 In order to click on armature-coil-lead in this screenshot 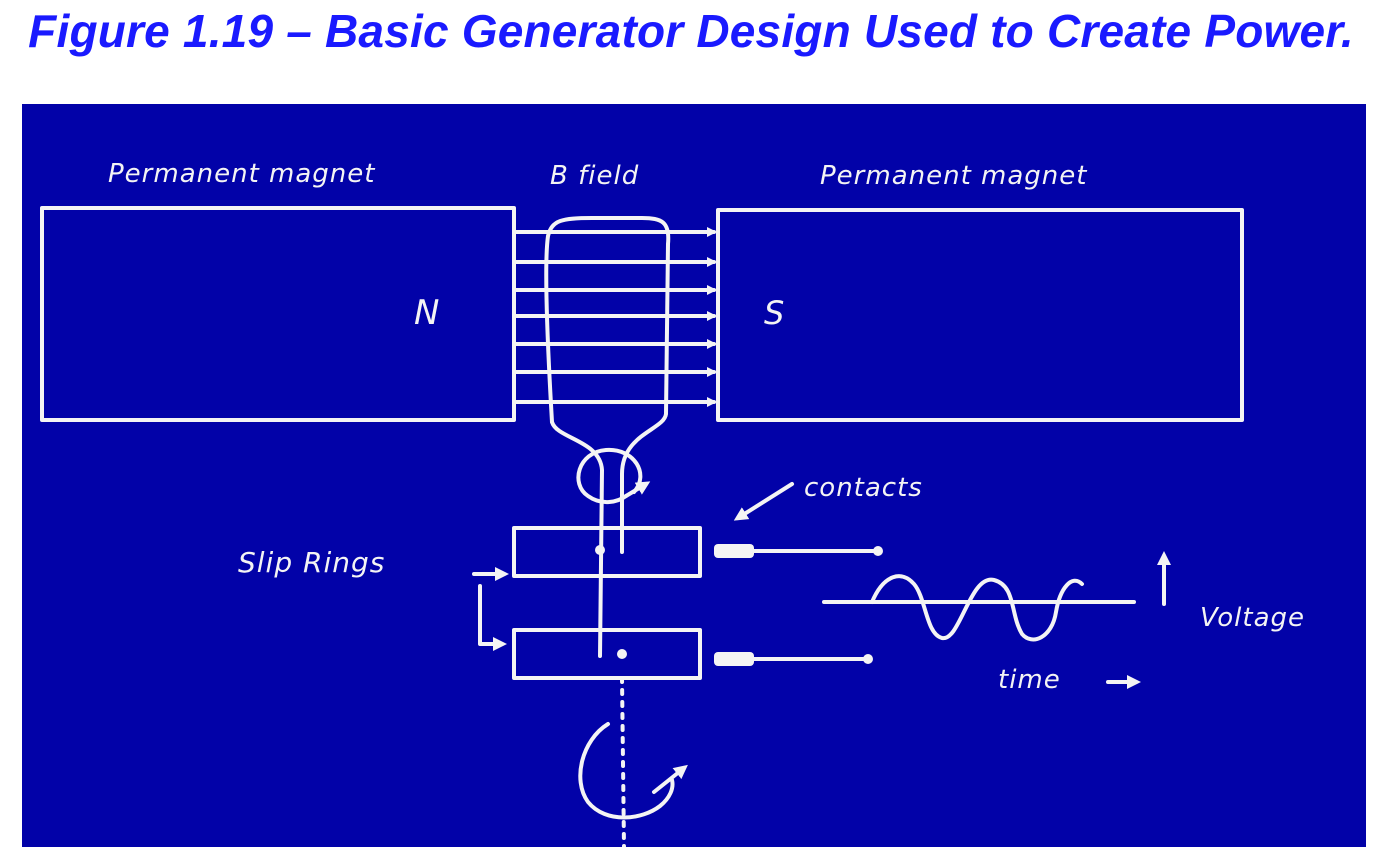, I will do `click(577, 539)`.